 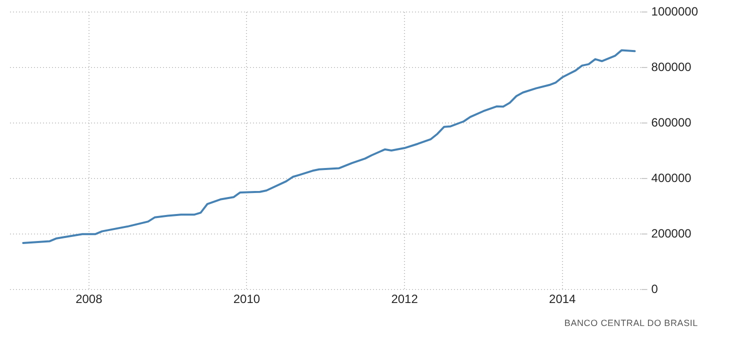 I want to click on y-tick-label: 200000, so click(x=671, y=233).